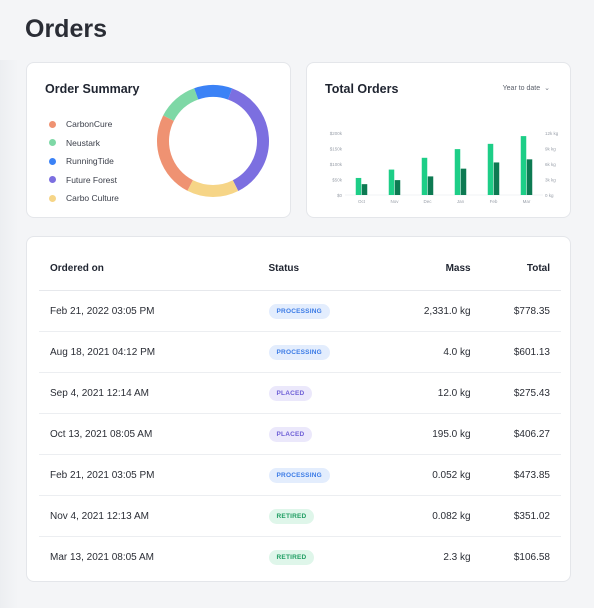 The image size is (594, 608). Describe the element at coordinates (550, 149) in the screenshot. I see `y-axis-right-tick: 9k kg` at that location.